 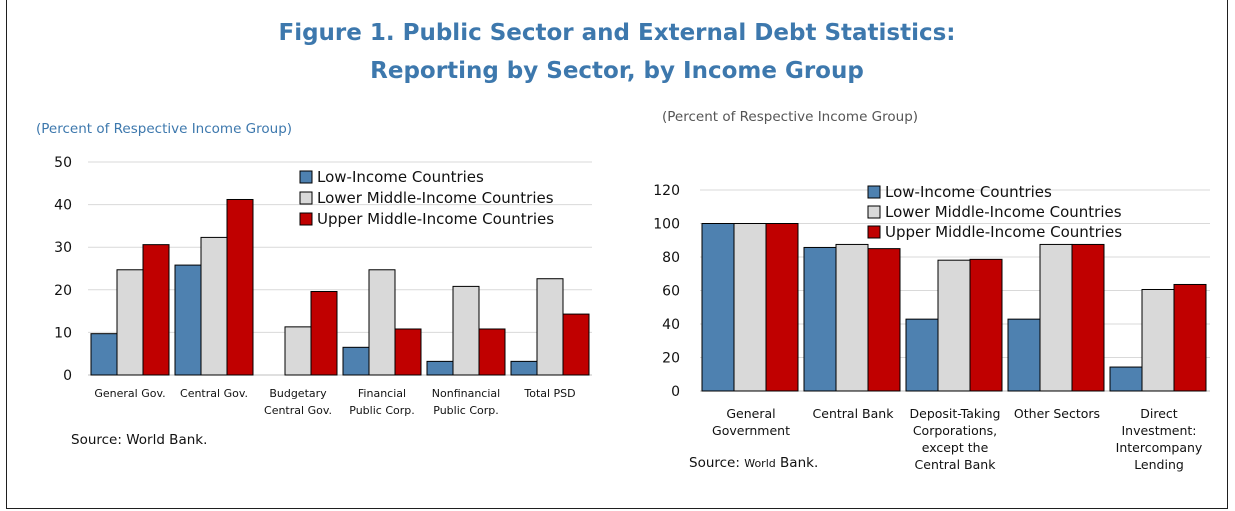 What do you see at coordinates (760, 463) in the screenshot?
I see `source-small-word: World` at bounding box center [760, 463].